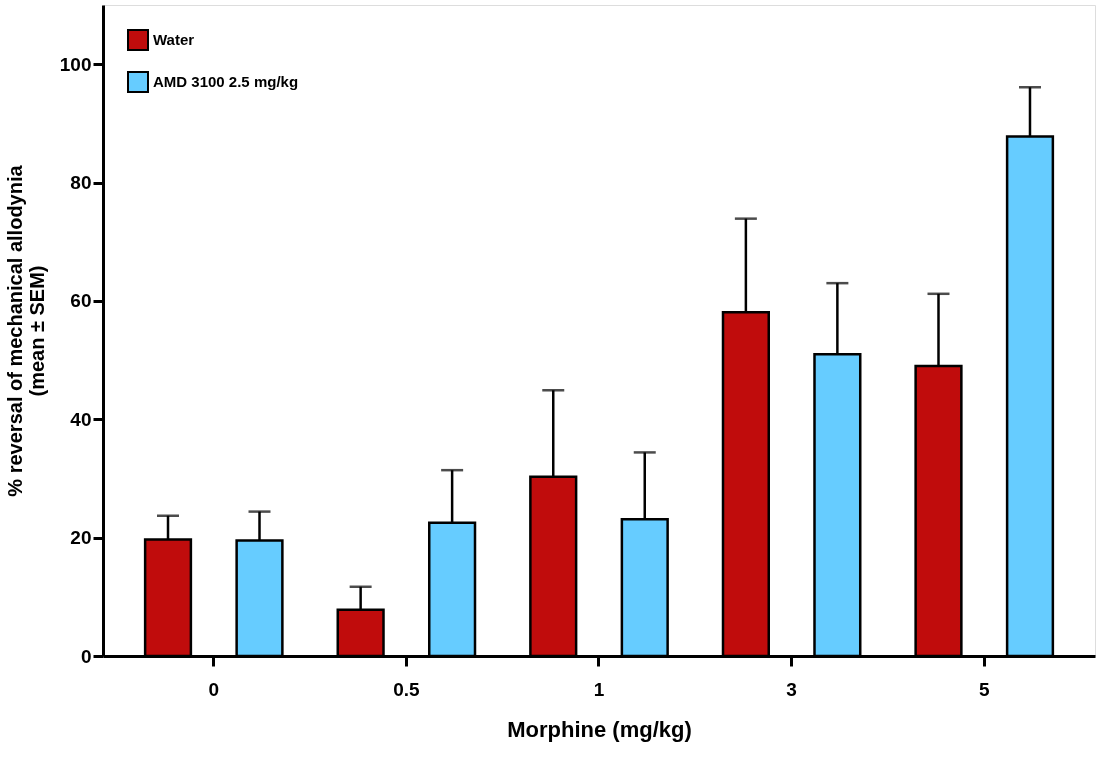 The height and width of the screenshot is (758, 1116). What do you see at coordinates (81, 301) in the screenshot?
I see `y-tick-label: 60` at bounding box center [81, 301].